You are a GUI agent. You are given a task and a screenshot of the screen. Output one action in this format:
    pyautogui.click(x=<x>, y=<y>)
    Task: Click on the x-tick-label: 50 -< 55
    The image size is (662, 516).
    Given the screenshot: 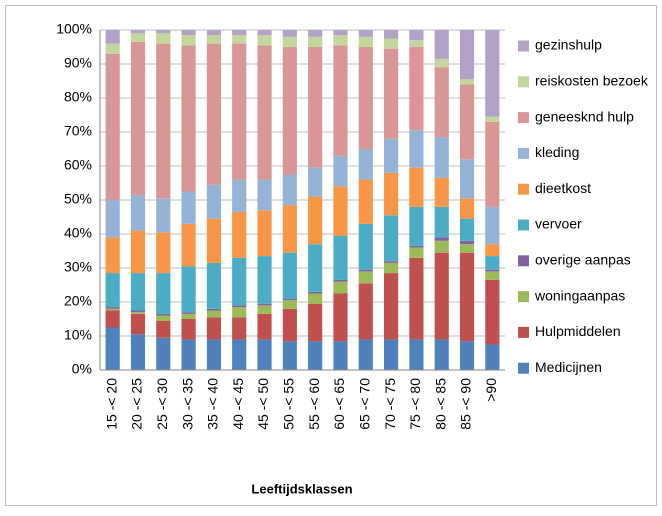 What is the action you would take?
    pyautogui.click(x=289, y=404)
    